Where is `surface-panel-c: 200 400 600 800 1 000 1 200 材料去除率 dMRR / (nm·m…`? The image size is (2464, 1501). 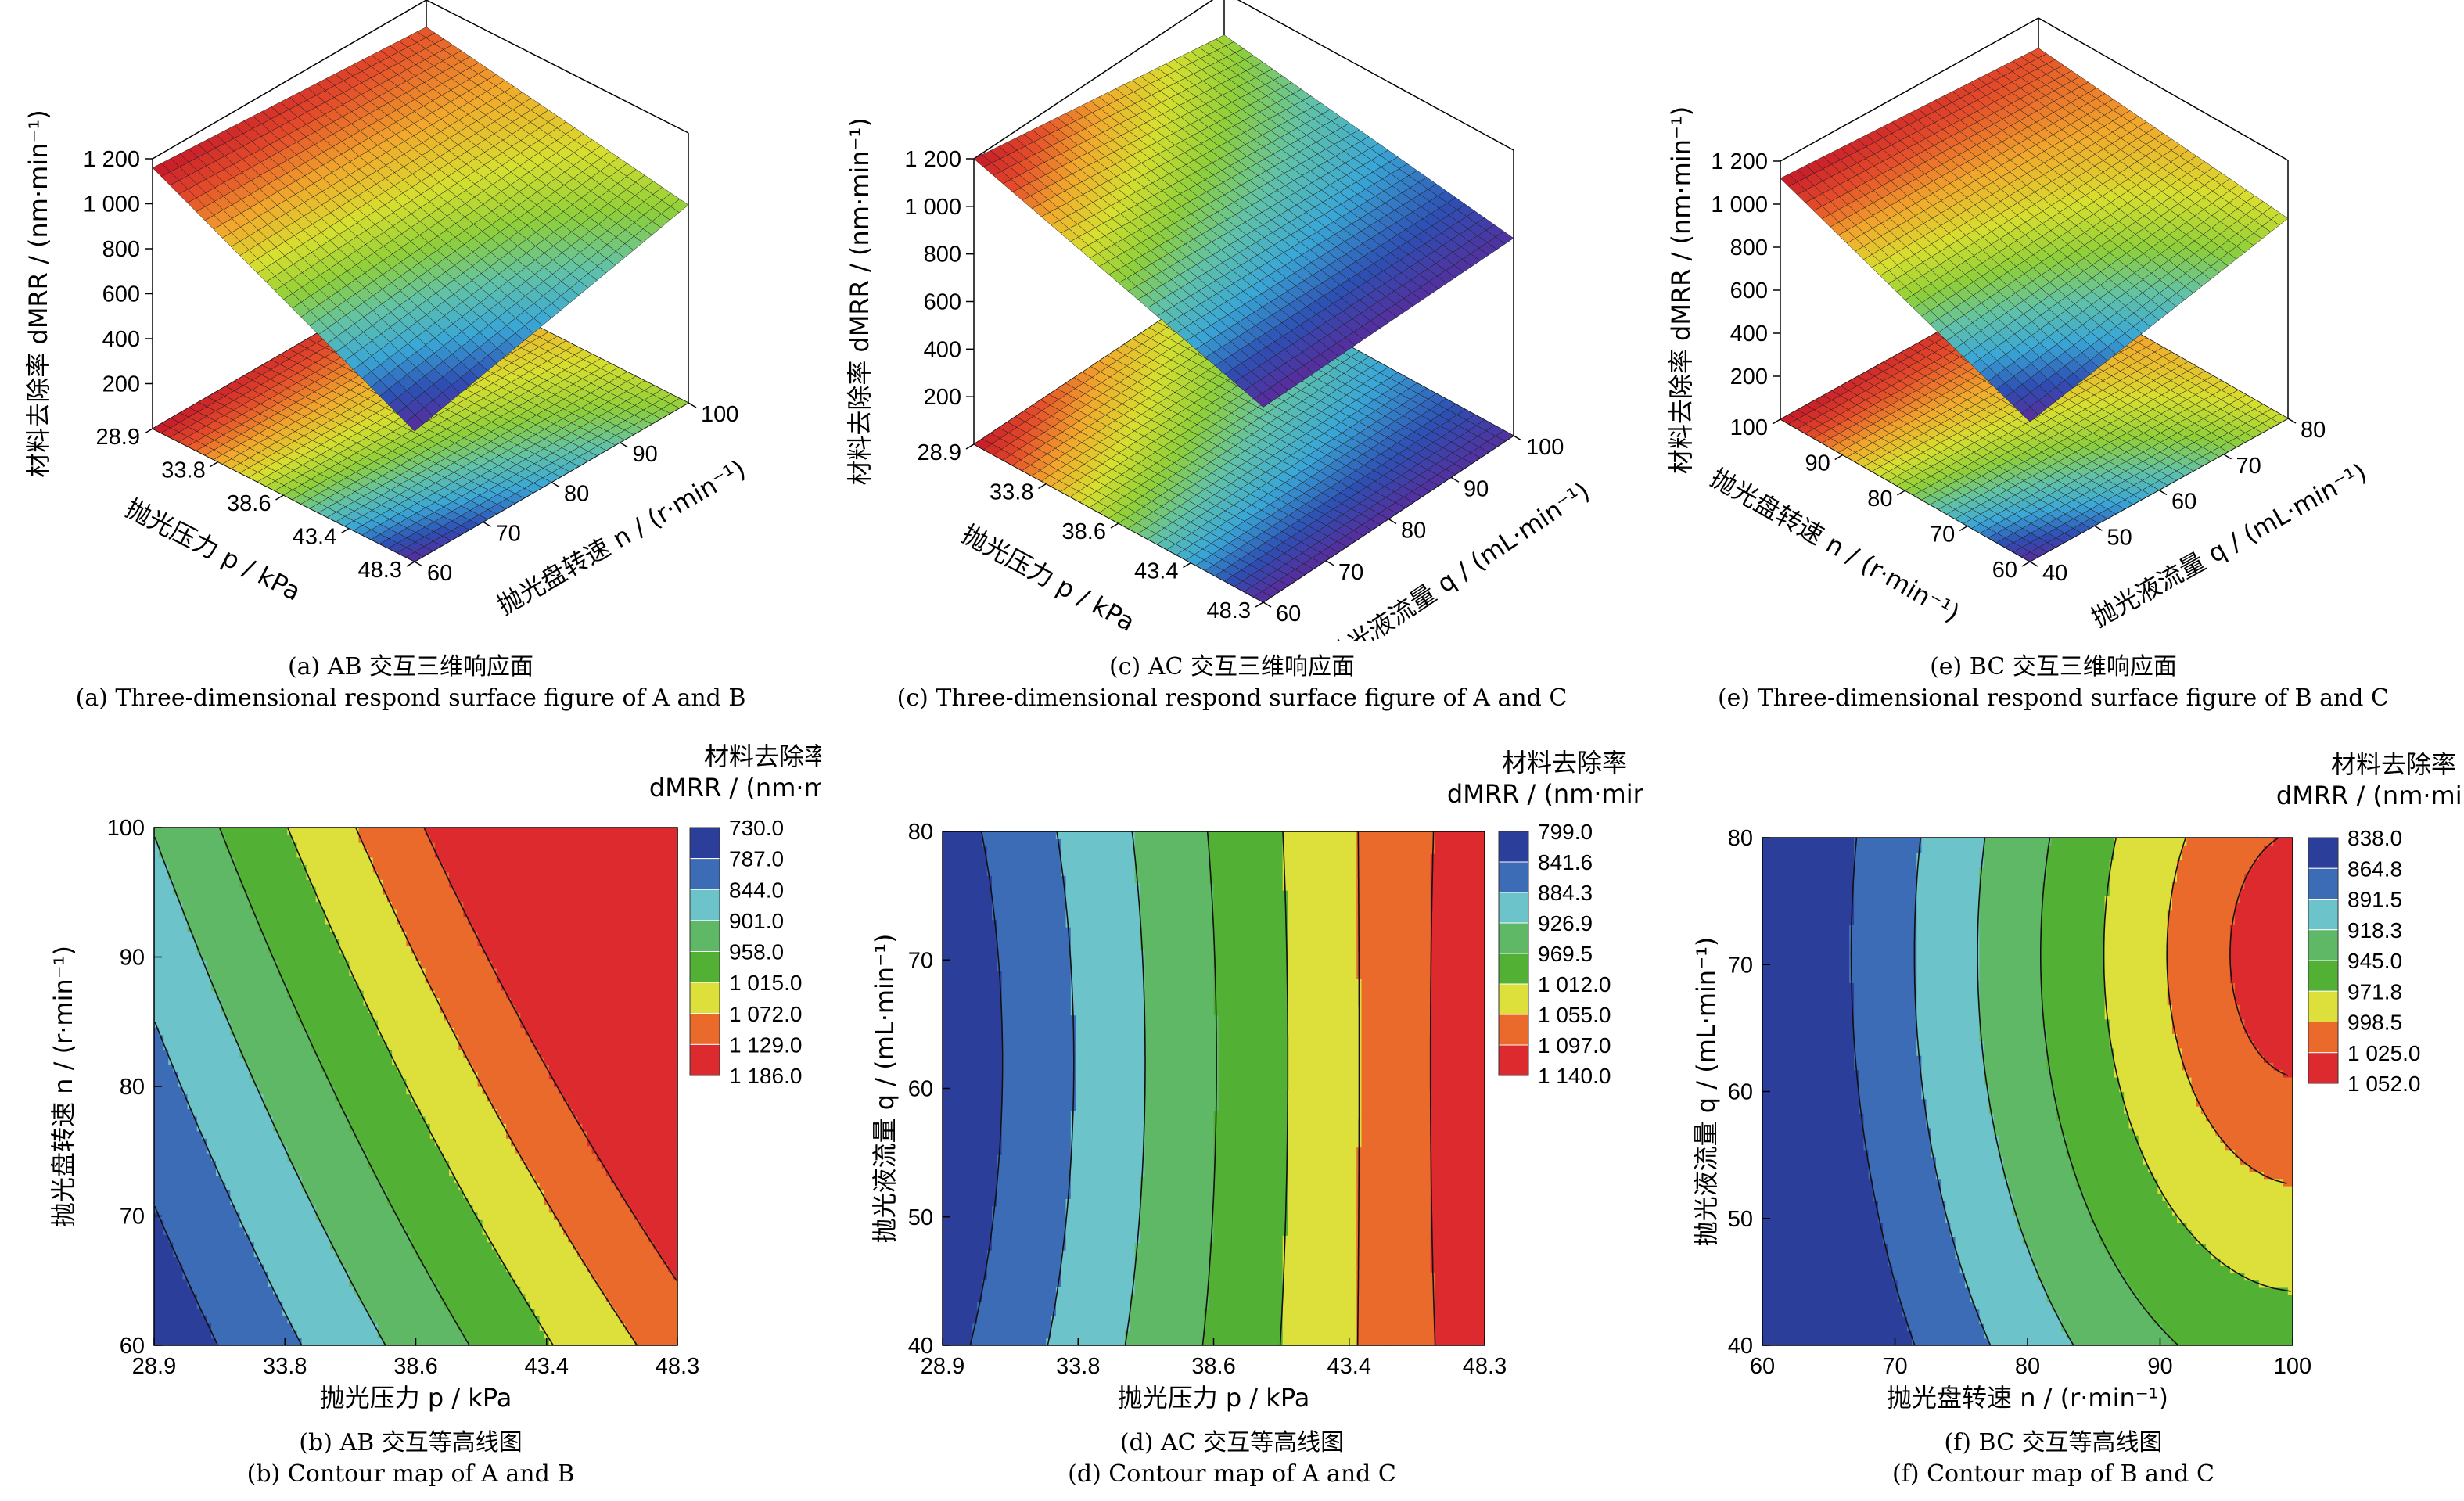 surface-panel-c: 200 400 600 800 1 000 1 200 材料去除率 dMRR / (nm·m… is located at coordinates (1232, 320).